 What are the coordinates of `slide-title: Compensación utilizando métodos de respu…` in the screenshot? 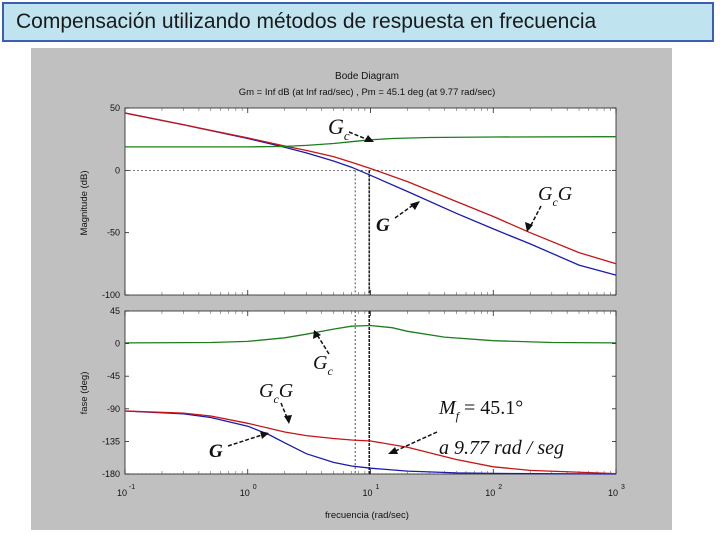 It's located at (358, 22).